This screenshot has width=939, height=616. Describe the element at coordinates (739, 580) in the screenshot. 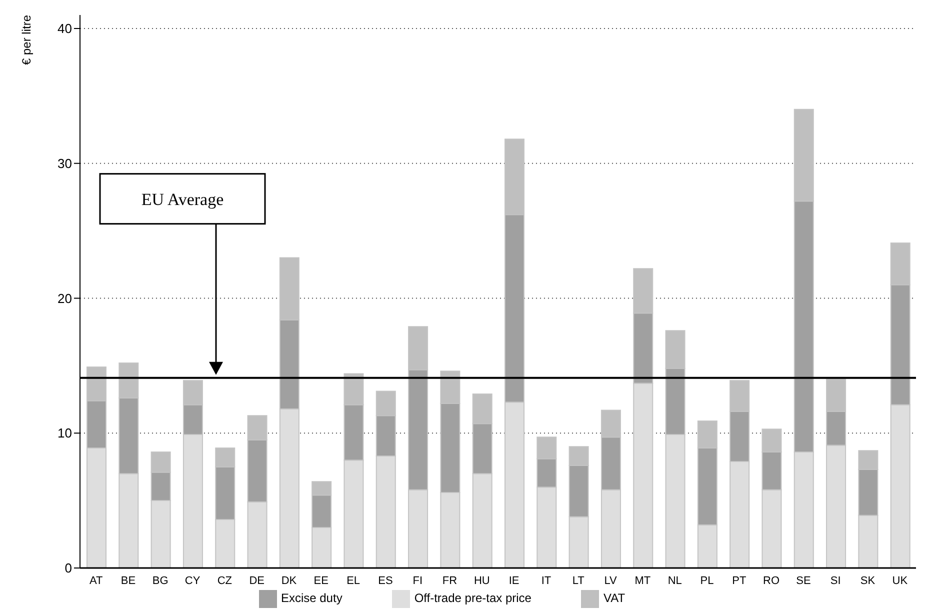

I see `x-tick-label: PT` at that location.